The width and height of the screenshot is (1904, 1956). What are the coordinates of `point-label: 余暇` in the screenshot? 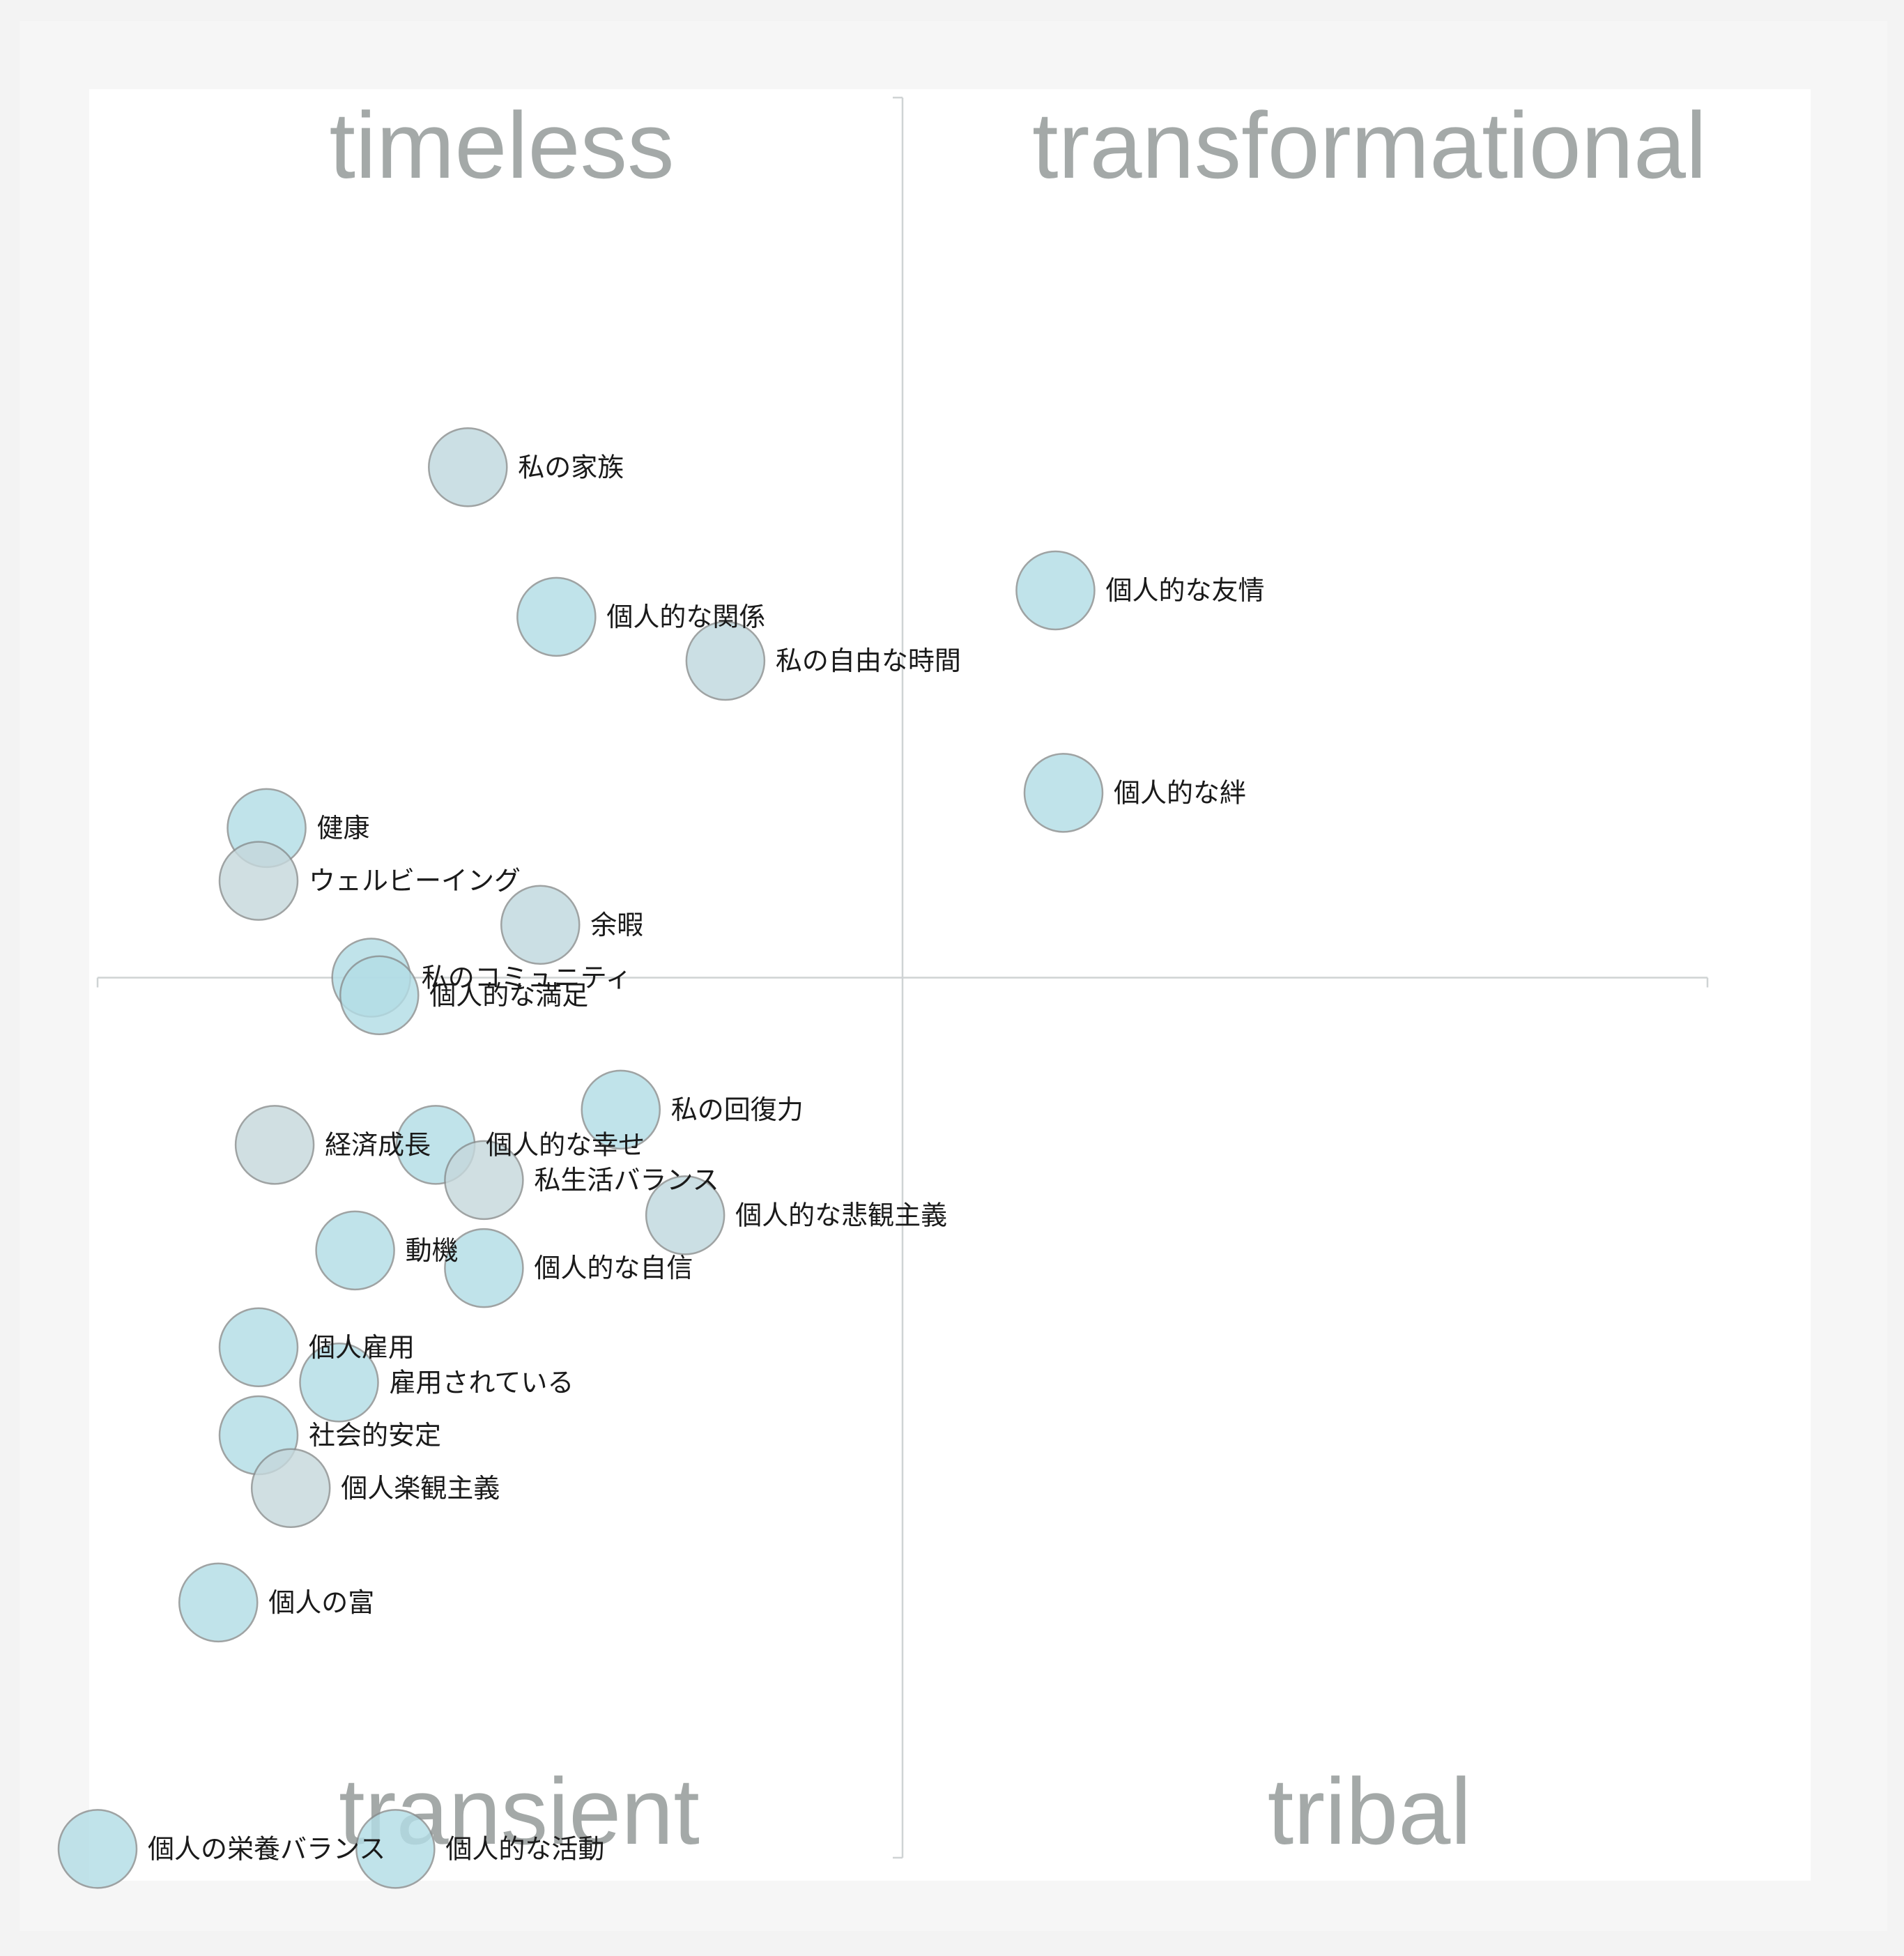 It's located at (616, 925).